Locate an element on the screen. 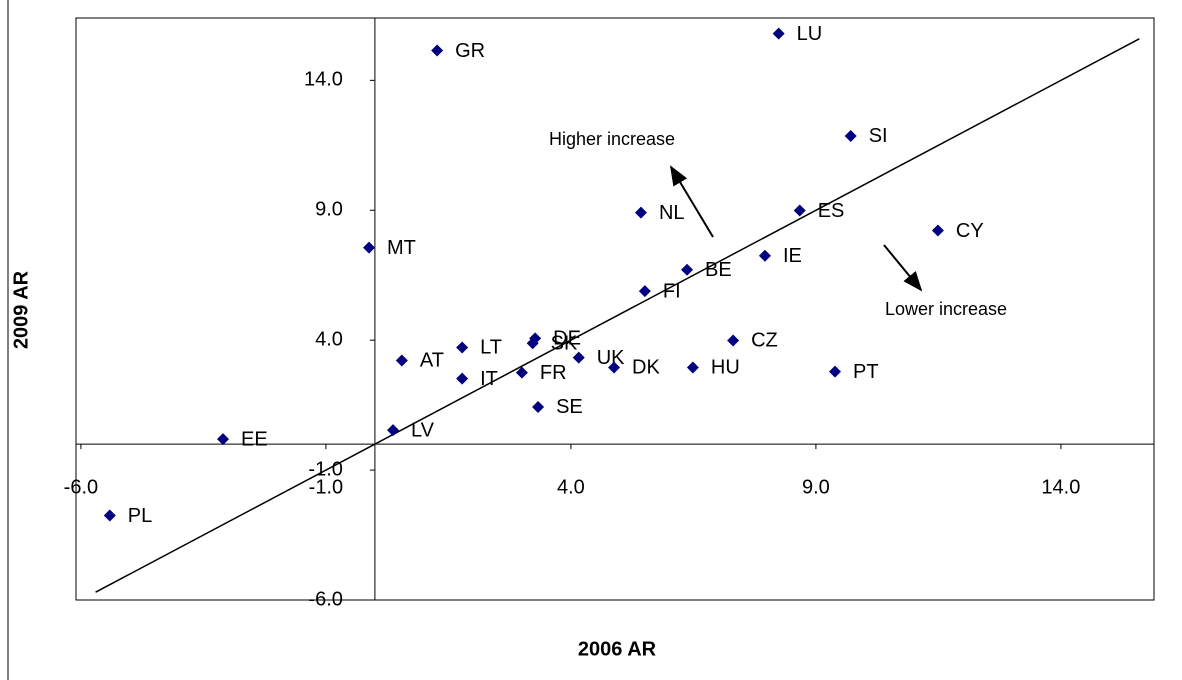 This screenshot has width=1182, height=680. point-label: UK is located at coordinates (611, 358).